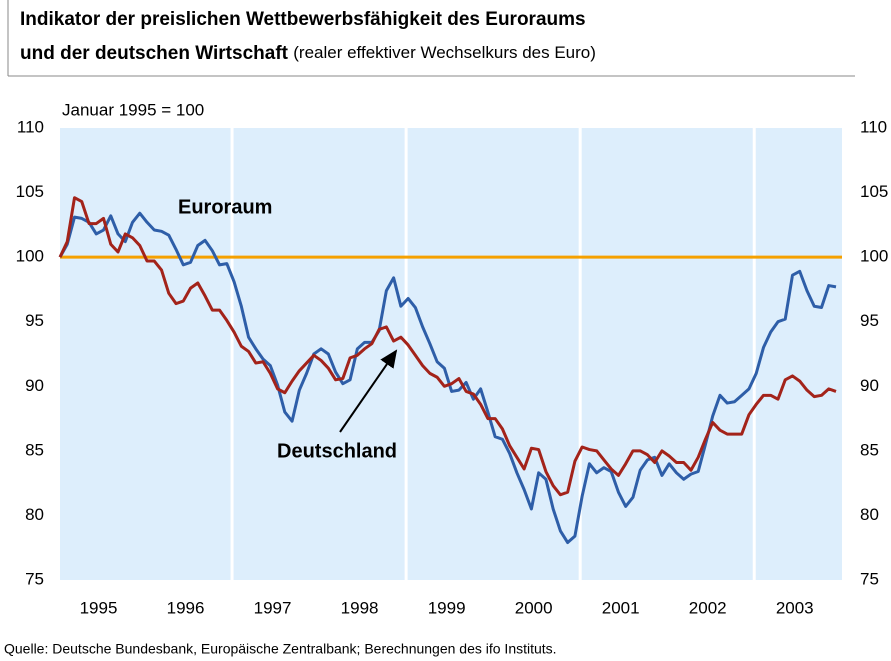 This screenshot has height=661, width=891. Describe the element at coordinates (154, 53) in the screenshot. I see `chart-title-line: und der deutschen Wirtschaft` at that location.